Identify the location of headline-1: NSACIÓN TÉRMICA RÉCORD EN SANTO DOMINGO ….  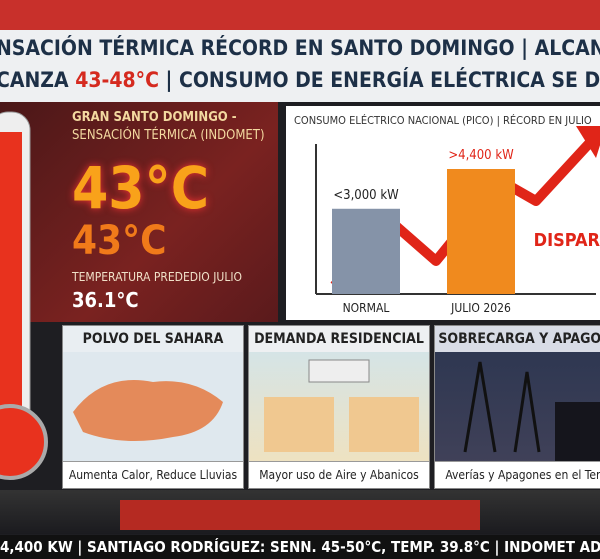
(300, 48).